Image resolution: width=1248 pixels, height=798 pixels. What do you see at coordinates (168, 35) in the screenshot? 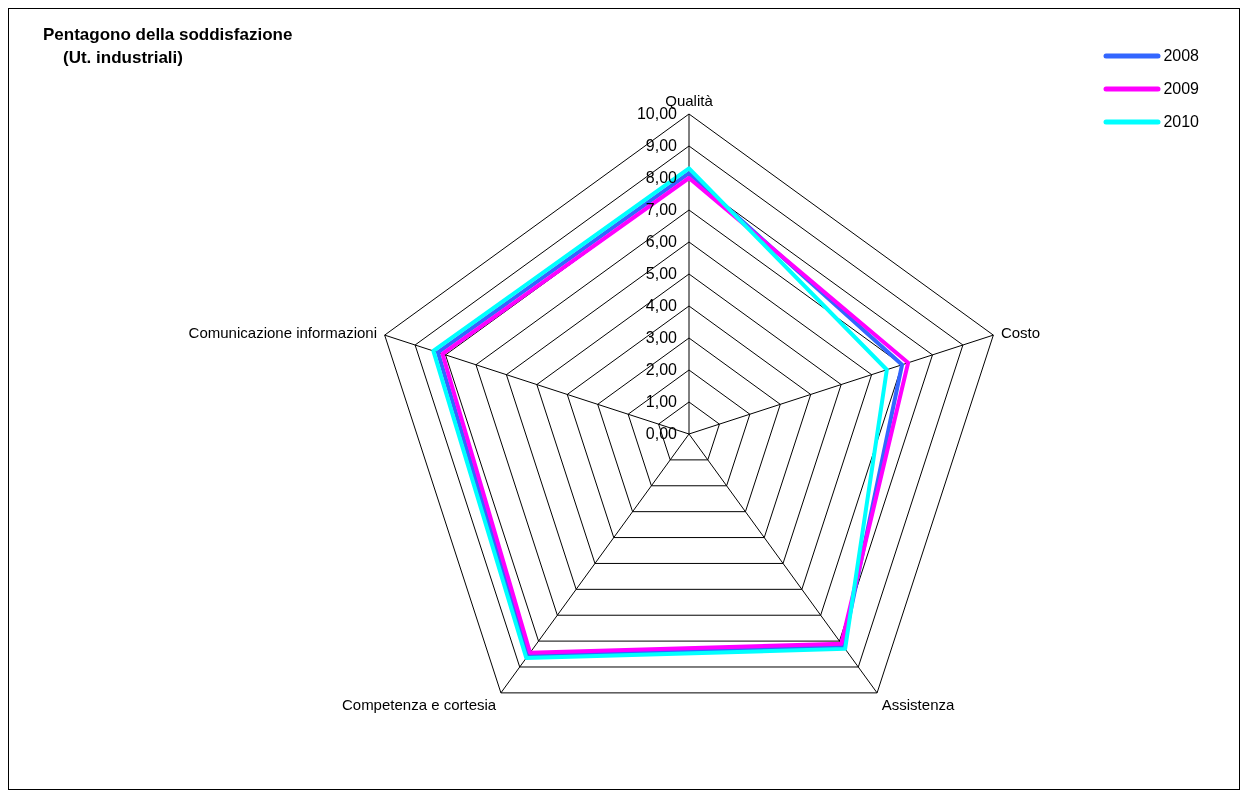
I see `chart-title: Pentagono della soddisfazione` at bounding box center [168, 35].